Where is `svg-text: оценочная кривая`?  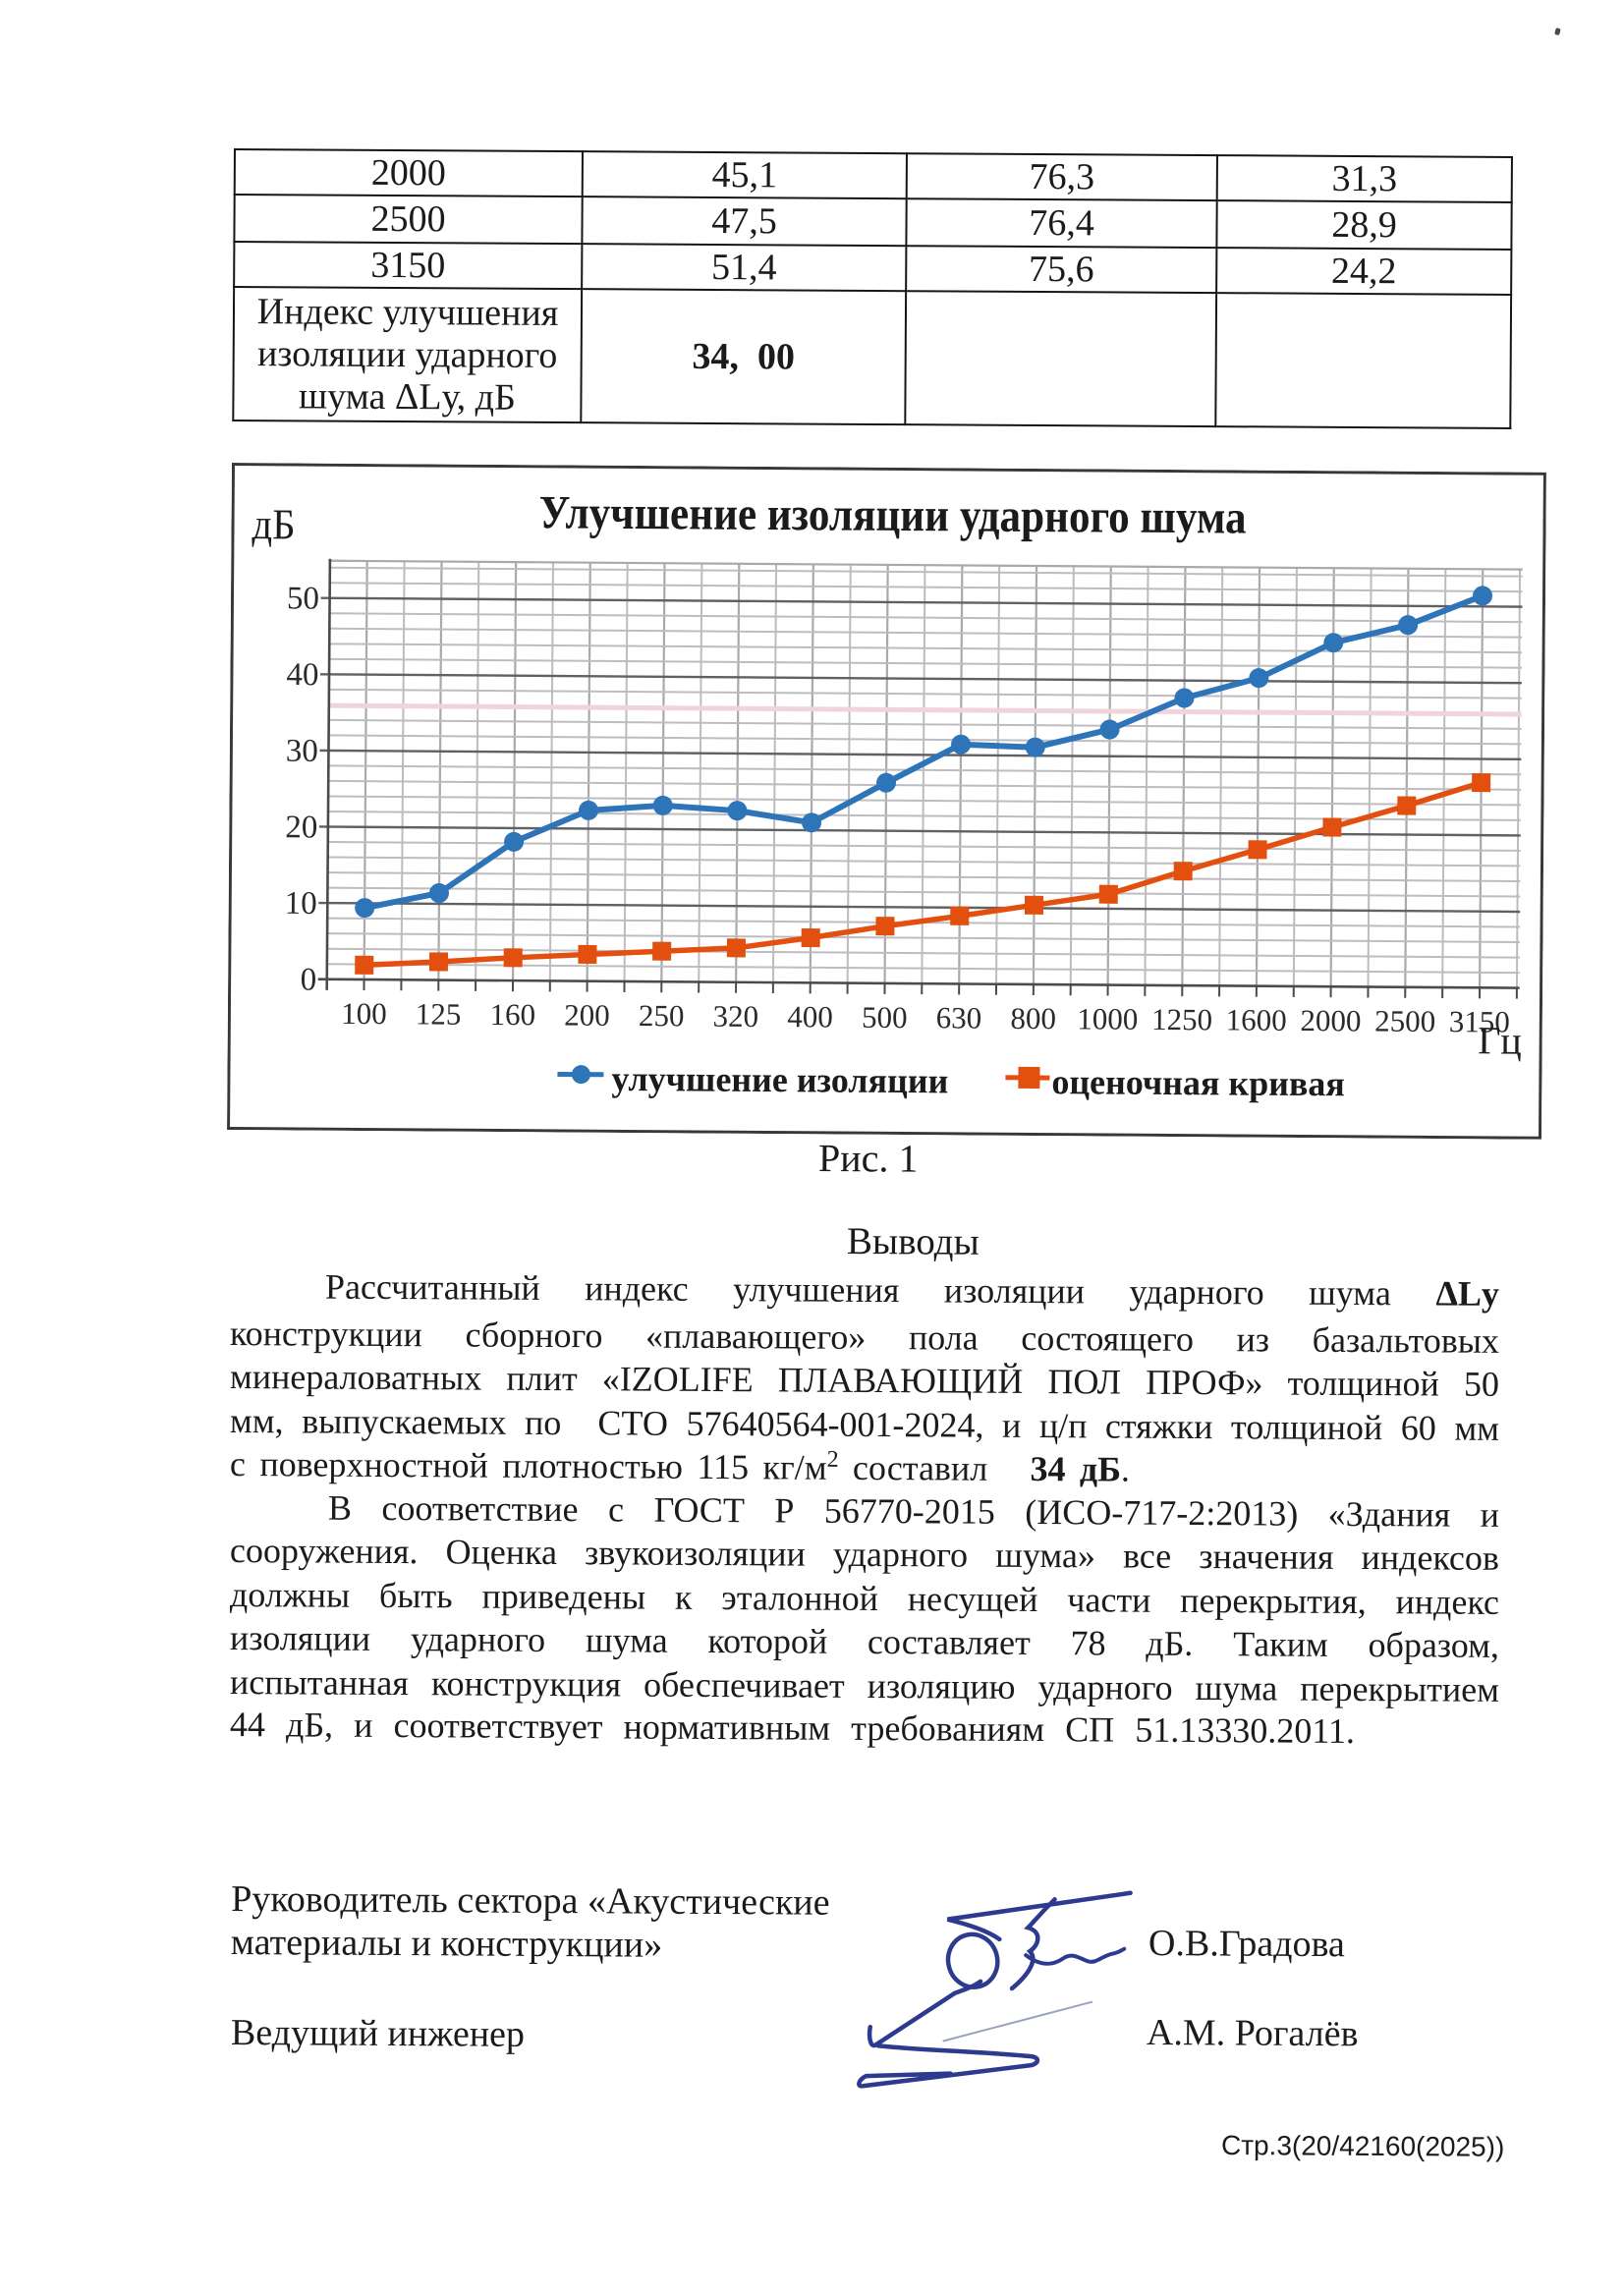
svg-text: оценочная кривая is located at coordinates (1198, 1083).